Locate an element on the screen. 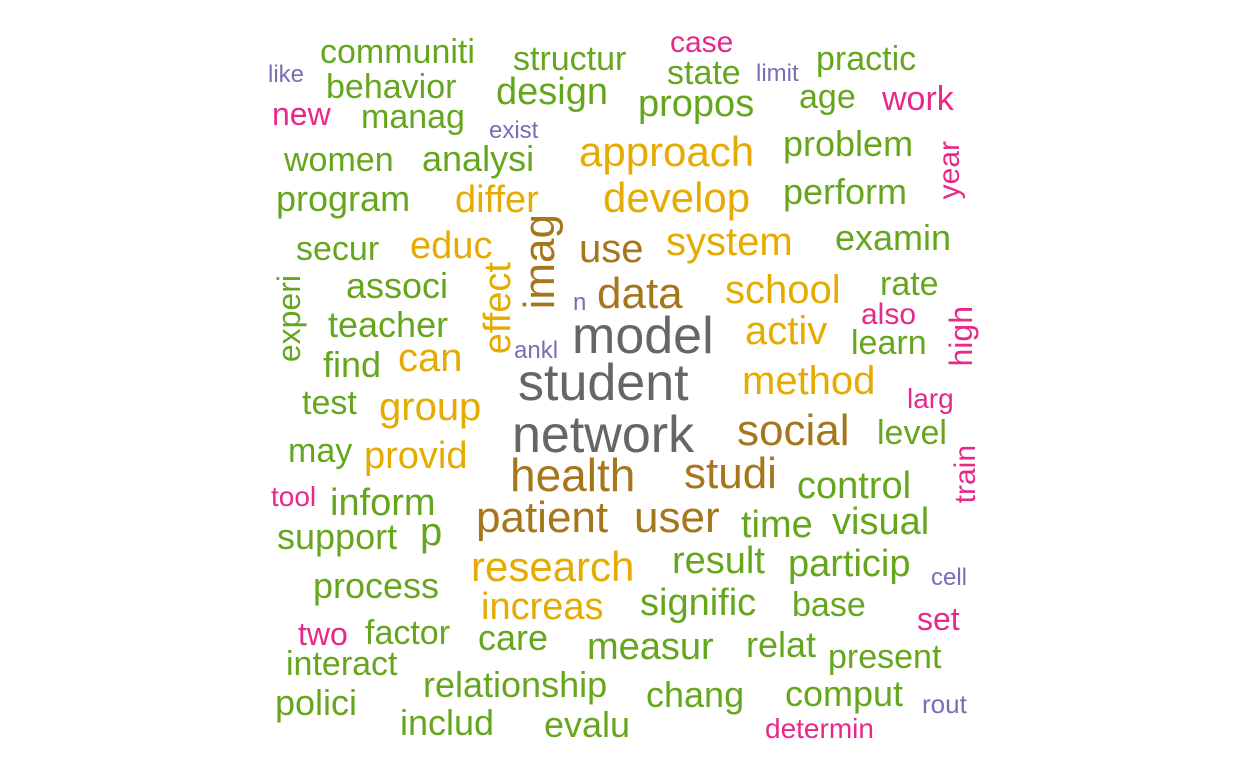 Image resolution: width=1248 pixels, height=768 pixels. word-school: school is located at coordinates (783, 290).